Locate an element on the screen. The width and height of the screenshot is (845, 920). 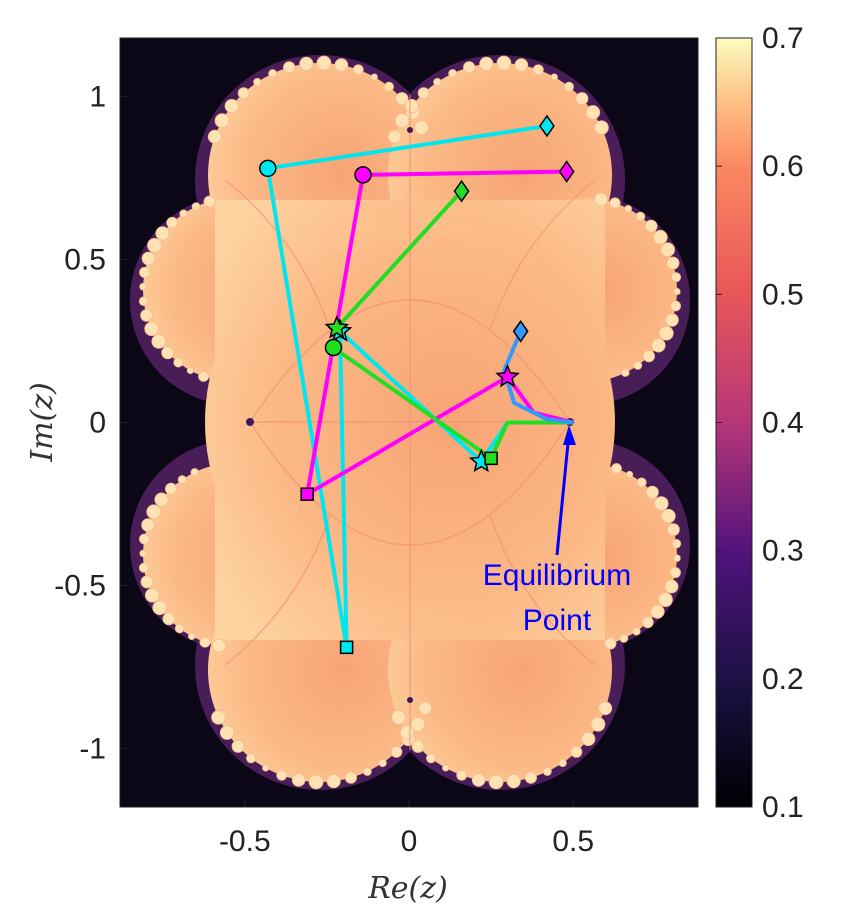
x-tick-label: -0.5 is located at coordinates (245, 841).